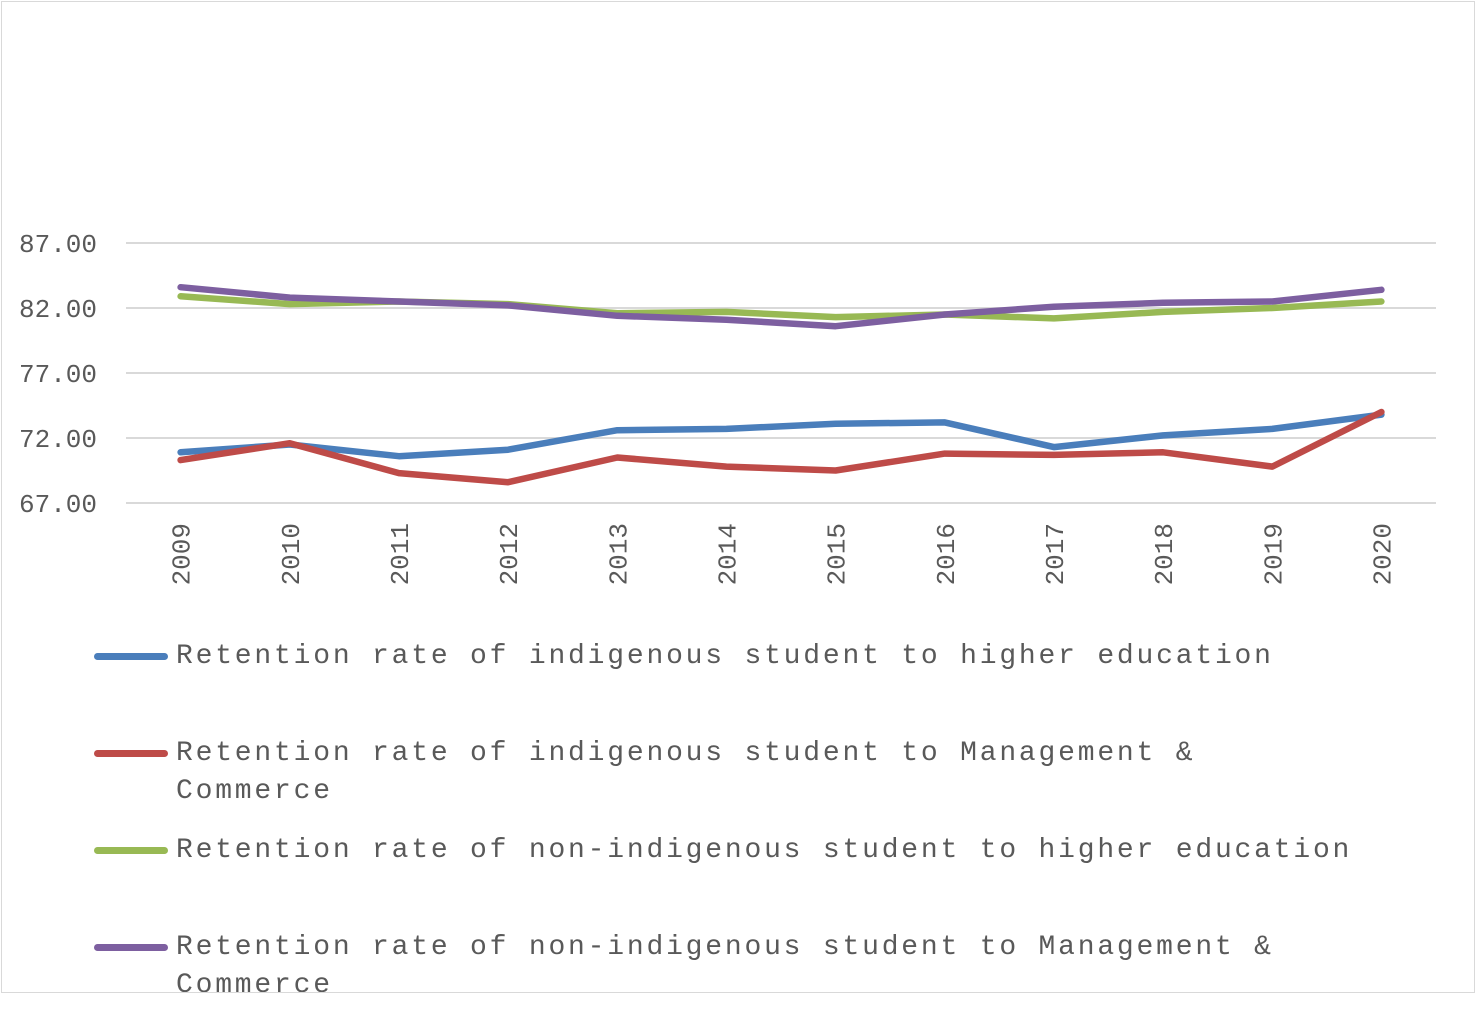 This screenshot has width=1478, height=1015. Describe the element at coordinates (1383, 554) in the screenshot. I see `x-tick-label: 2020` at that location.